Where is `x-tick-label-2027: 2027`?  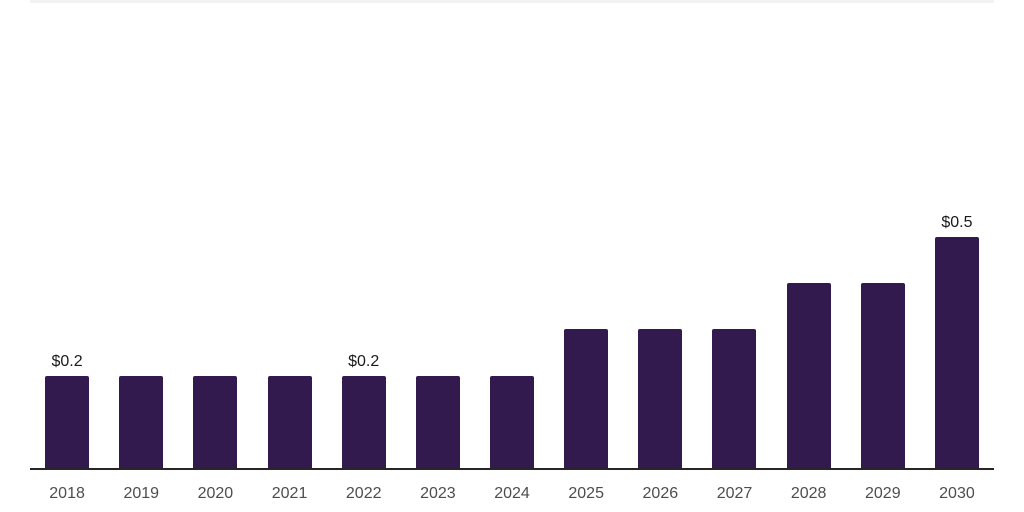 x-tick-label-2027: 2027 is located at coordinates (734, 493).